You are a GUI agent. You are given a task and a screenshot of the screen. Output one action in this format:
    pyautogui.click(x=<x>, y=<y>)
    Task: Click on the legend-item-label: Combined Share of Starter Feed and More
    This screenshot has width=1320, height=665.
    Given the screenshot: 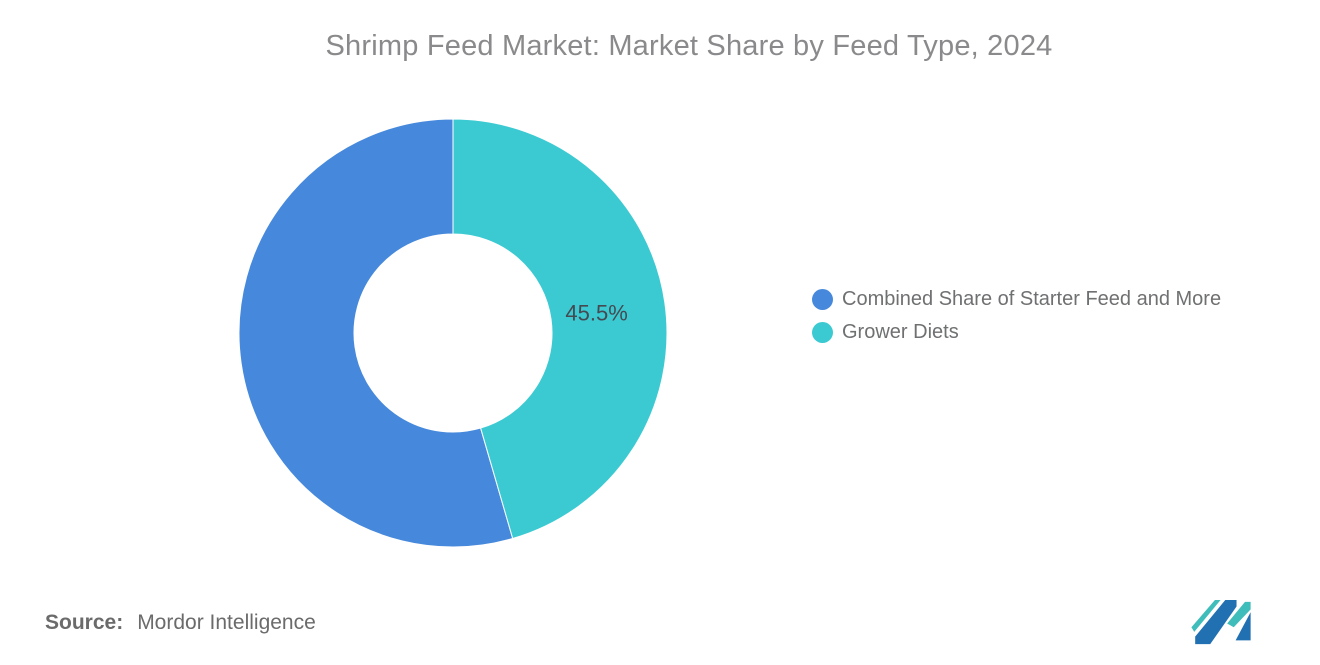 What is the action you would take?
    pyautogui.click(x=1032, y=299)
    